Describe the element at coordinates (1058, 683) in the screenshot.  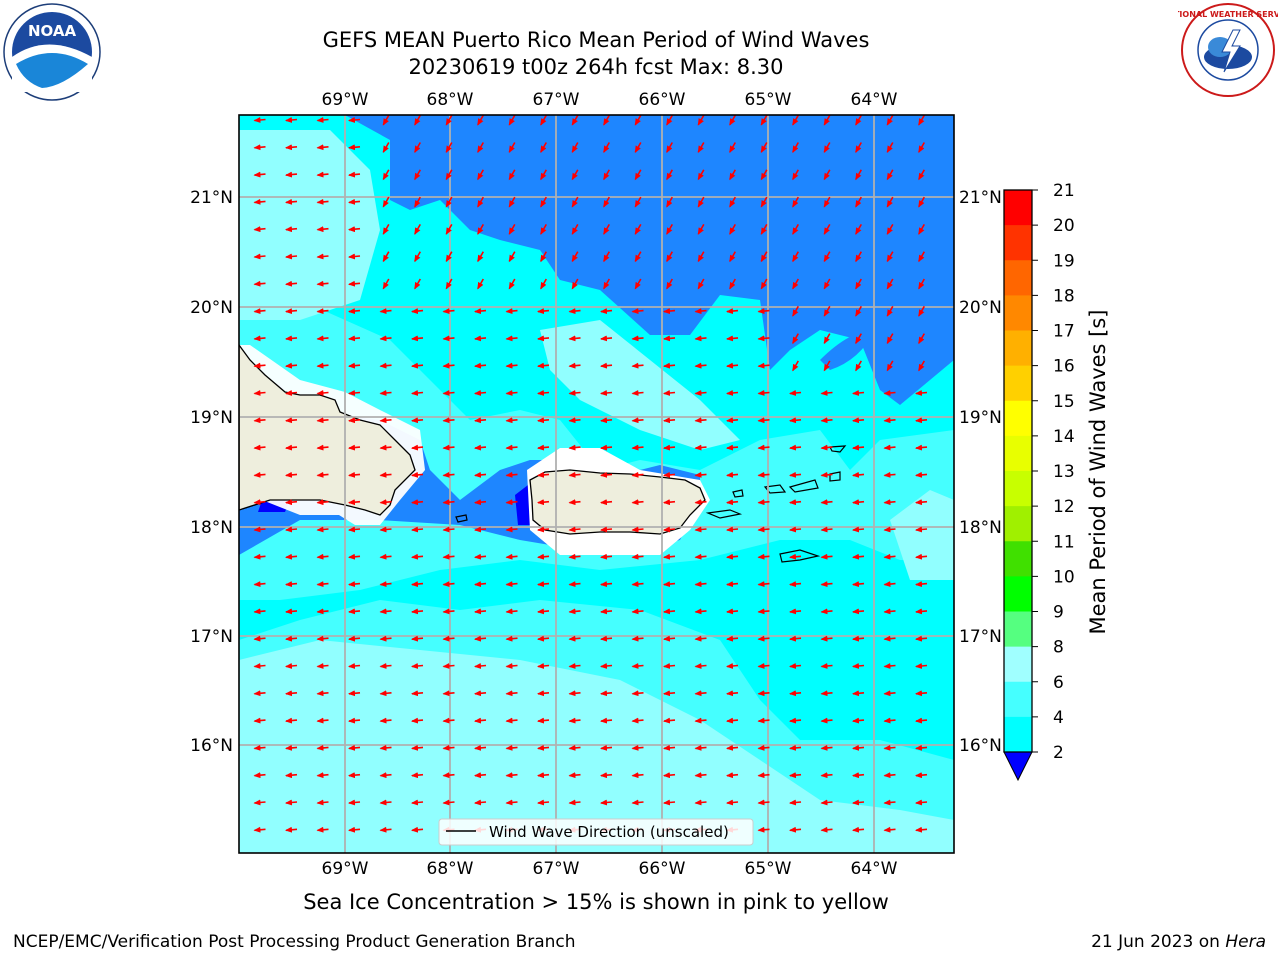
I see `colorbar-tick-label: 6` at that location.